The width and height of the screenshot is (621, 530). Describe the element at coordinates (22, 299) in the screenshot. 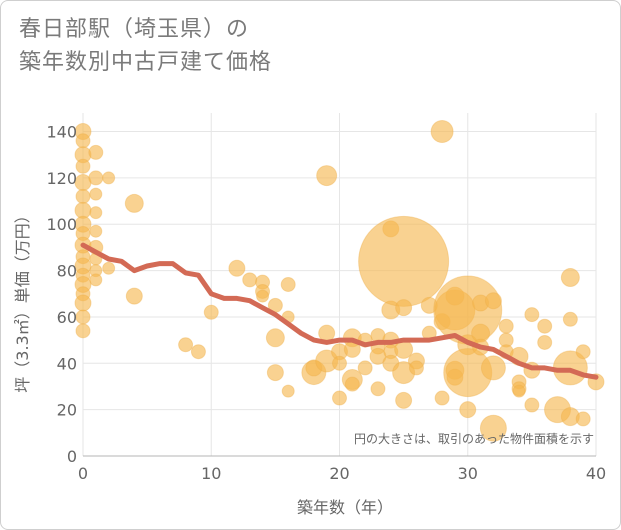

I see `y-axis-label: 坪（3.3㎡）単価（万円）` at that location.